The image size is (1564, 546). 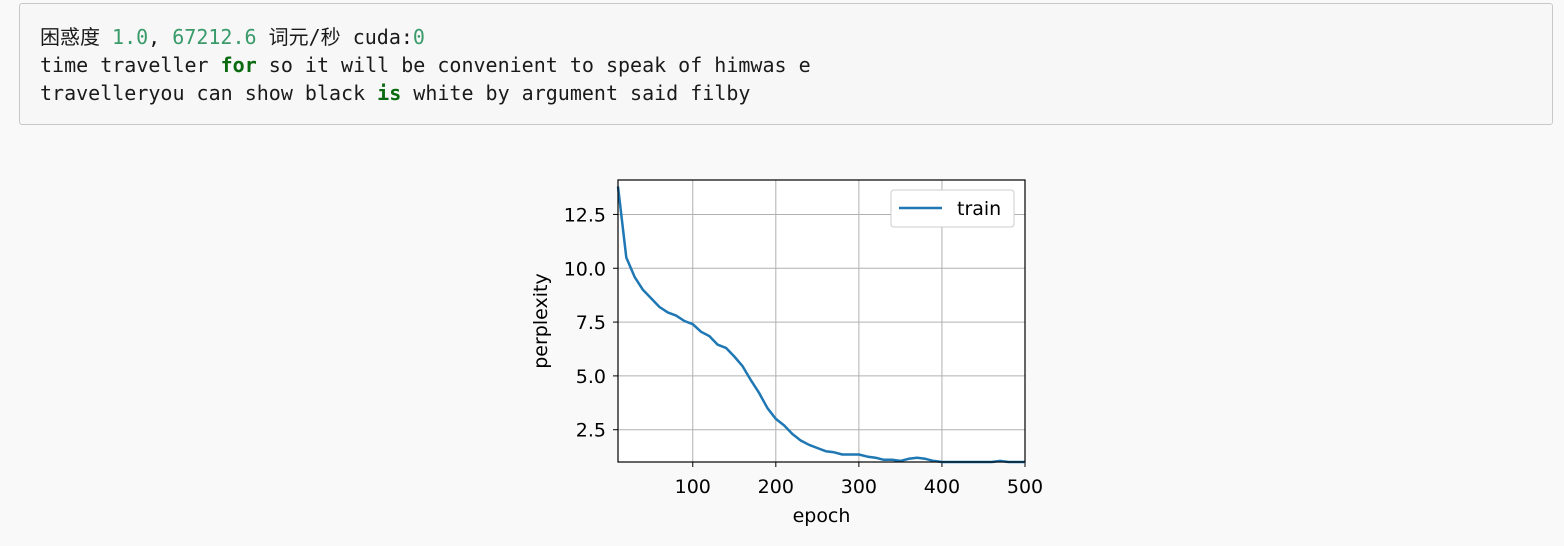 I want to click on plot-area, so click(x=821, y=321).